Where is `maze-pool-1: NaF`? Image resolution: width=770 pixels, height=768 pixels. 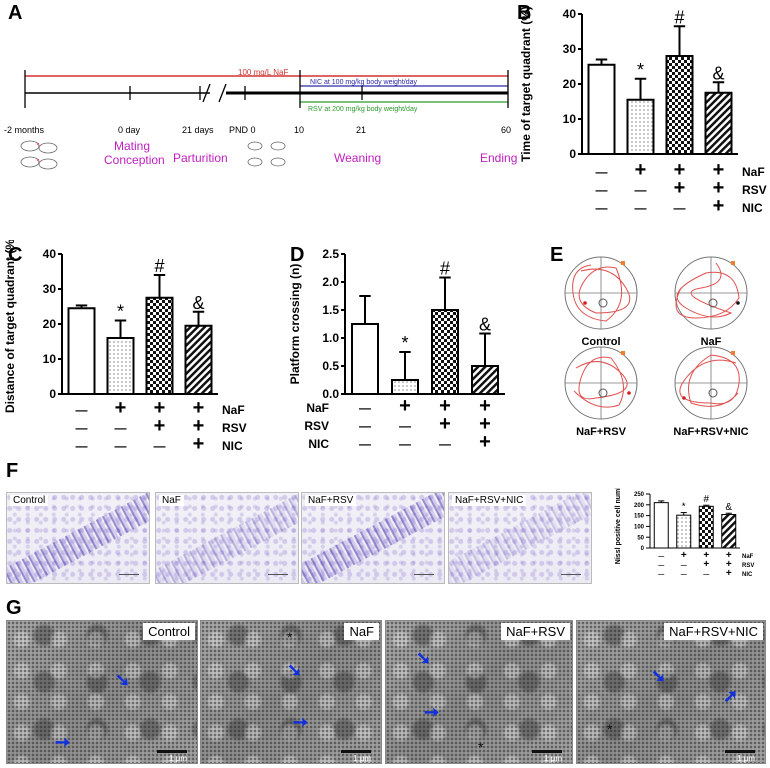 maze-pool-1: NaF is located at coordinates (711, 302).